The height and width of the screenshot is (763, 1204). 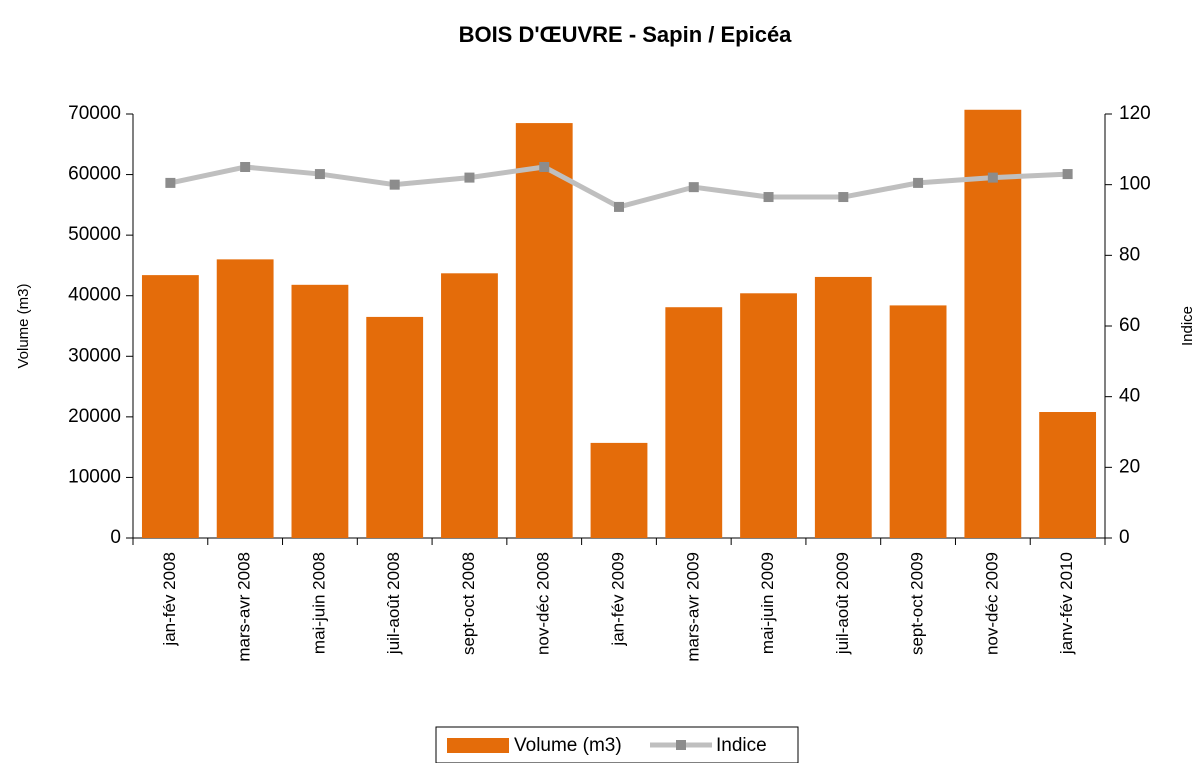 I want to click on y2-axis-label: Indice, so click(x=1187, y=326).